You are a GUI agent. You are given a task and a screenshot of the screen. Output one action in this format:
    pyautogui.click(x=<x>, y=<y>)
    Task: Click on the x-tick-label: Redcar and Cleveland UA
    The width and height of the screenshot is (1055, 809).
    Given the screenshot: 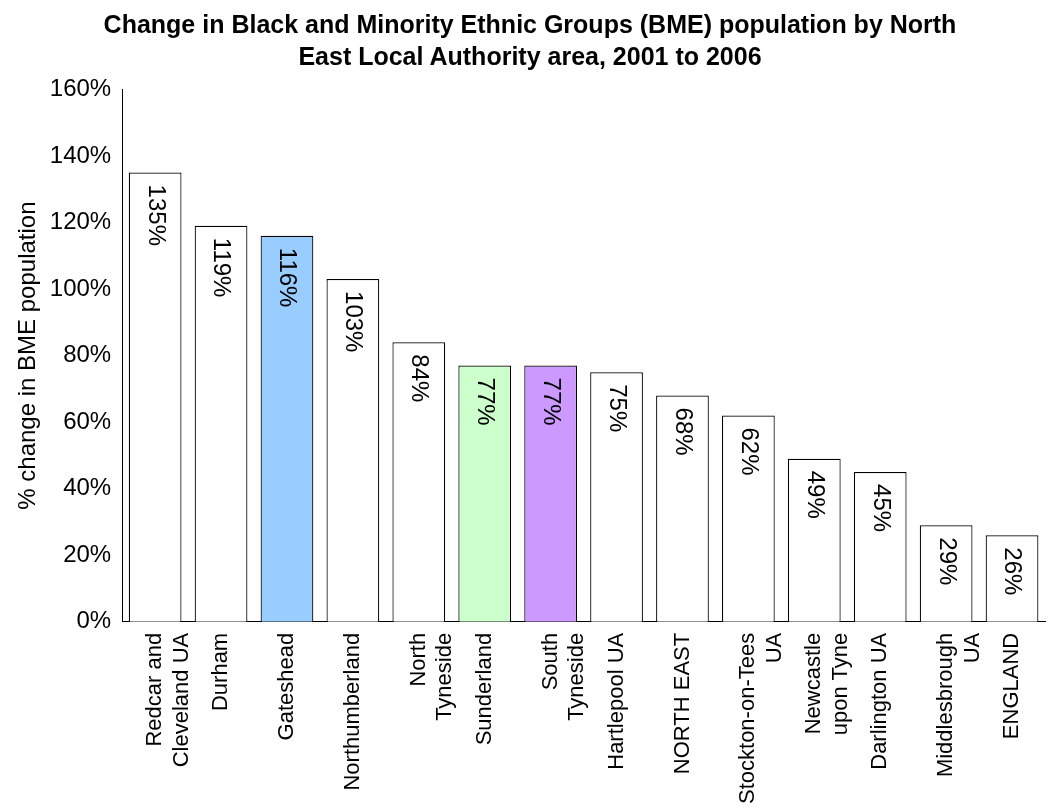 What is the action you would take?
    pyautogui.click(x=167, y=700)
    